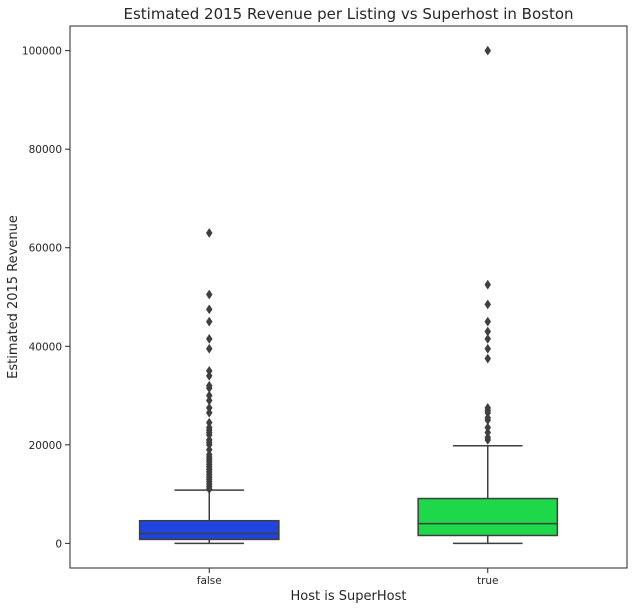 The height and width of the screenshot is (610, 637). I want to click on x-tick-label: false, so click(209, 581).